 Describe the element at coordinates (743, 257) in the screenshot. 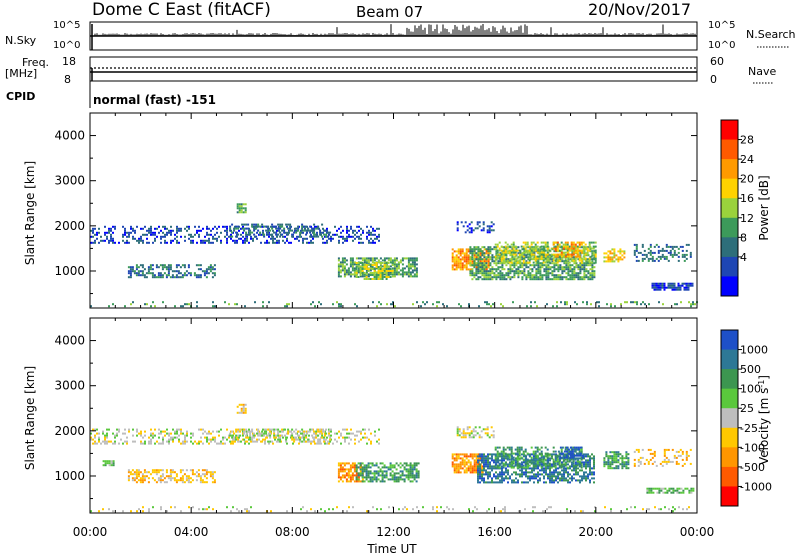

I see `power-colorbar-tick-label: 4` at that location.